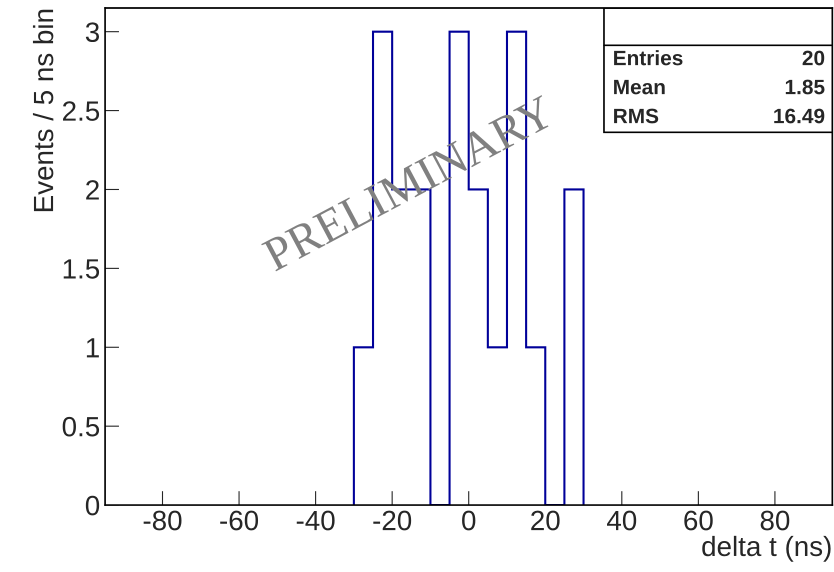 The height and width of the screenshot is (572, 834). I want to click on annotation: Mean, so click(639, 87).